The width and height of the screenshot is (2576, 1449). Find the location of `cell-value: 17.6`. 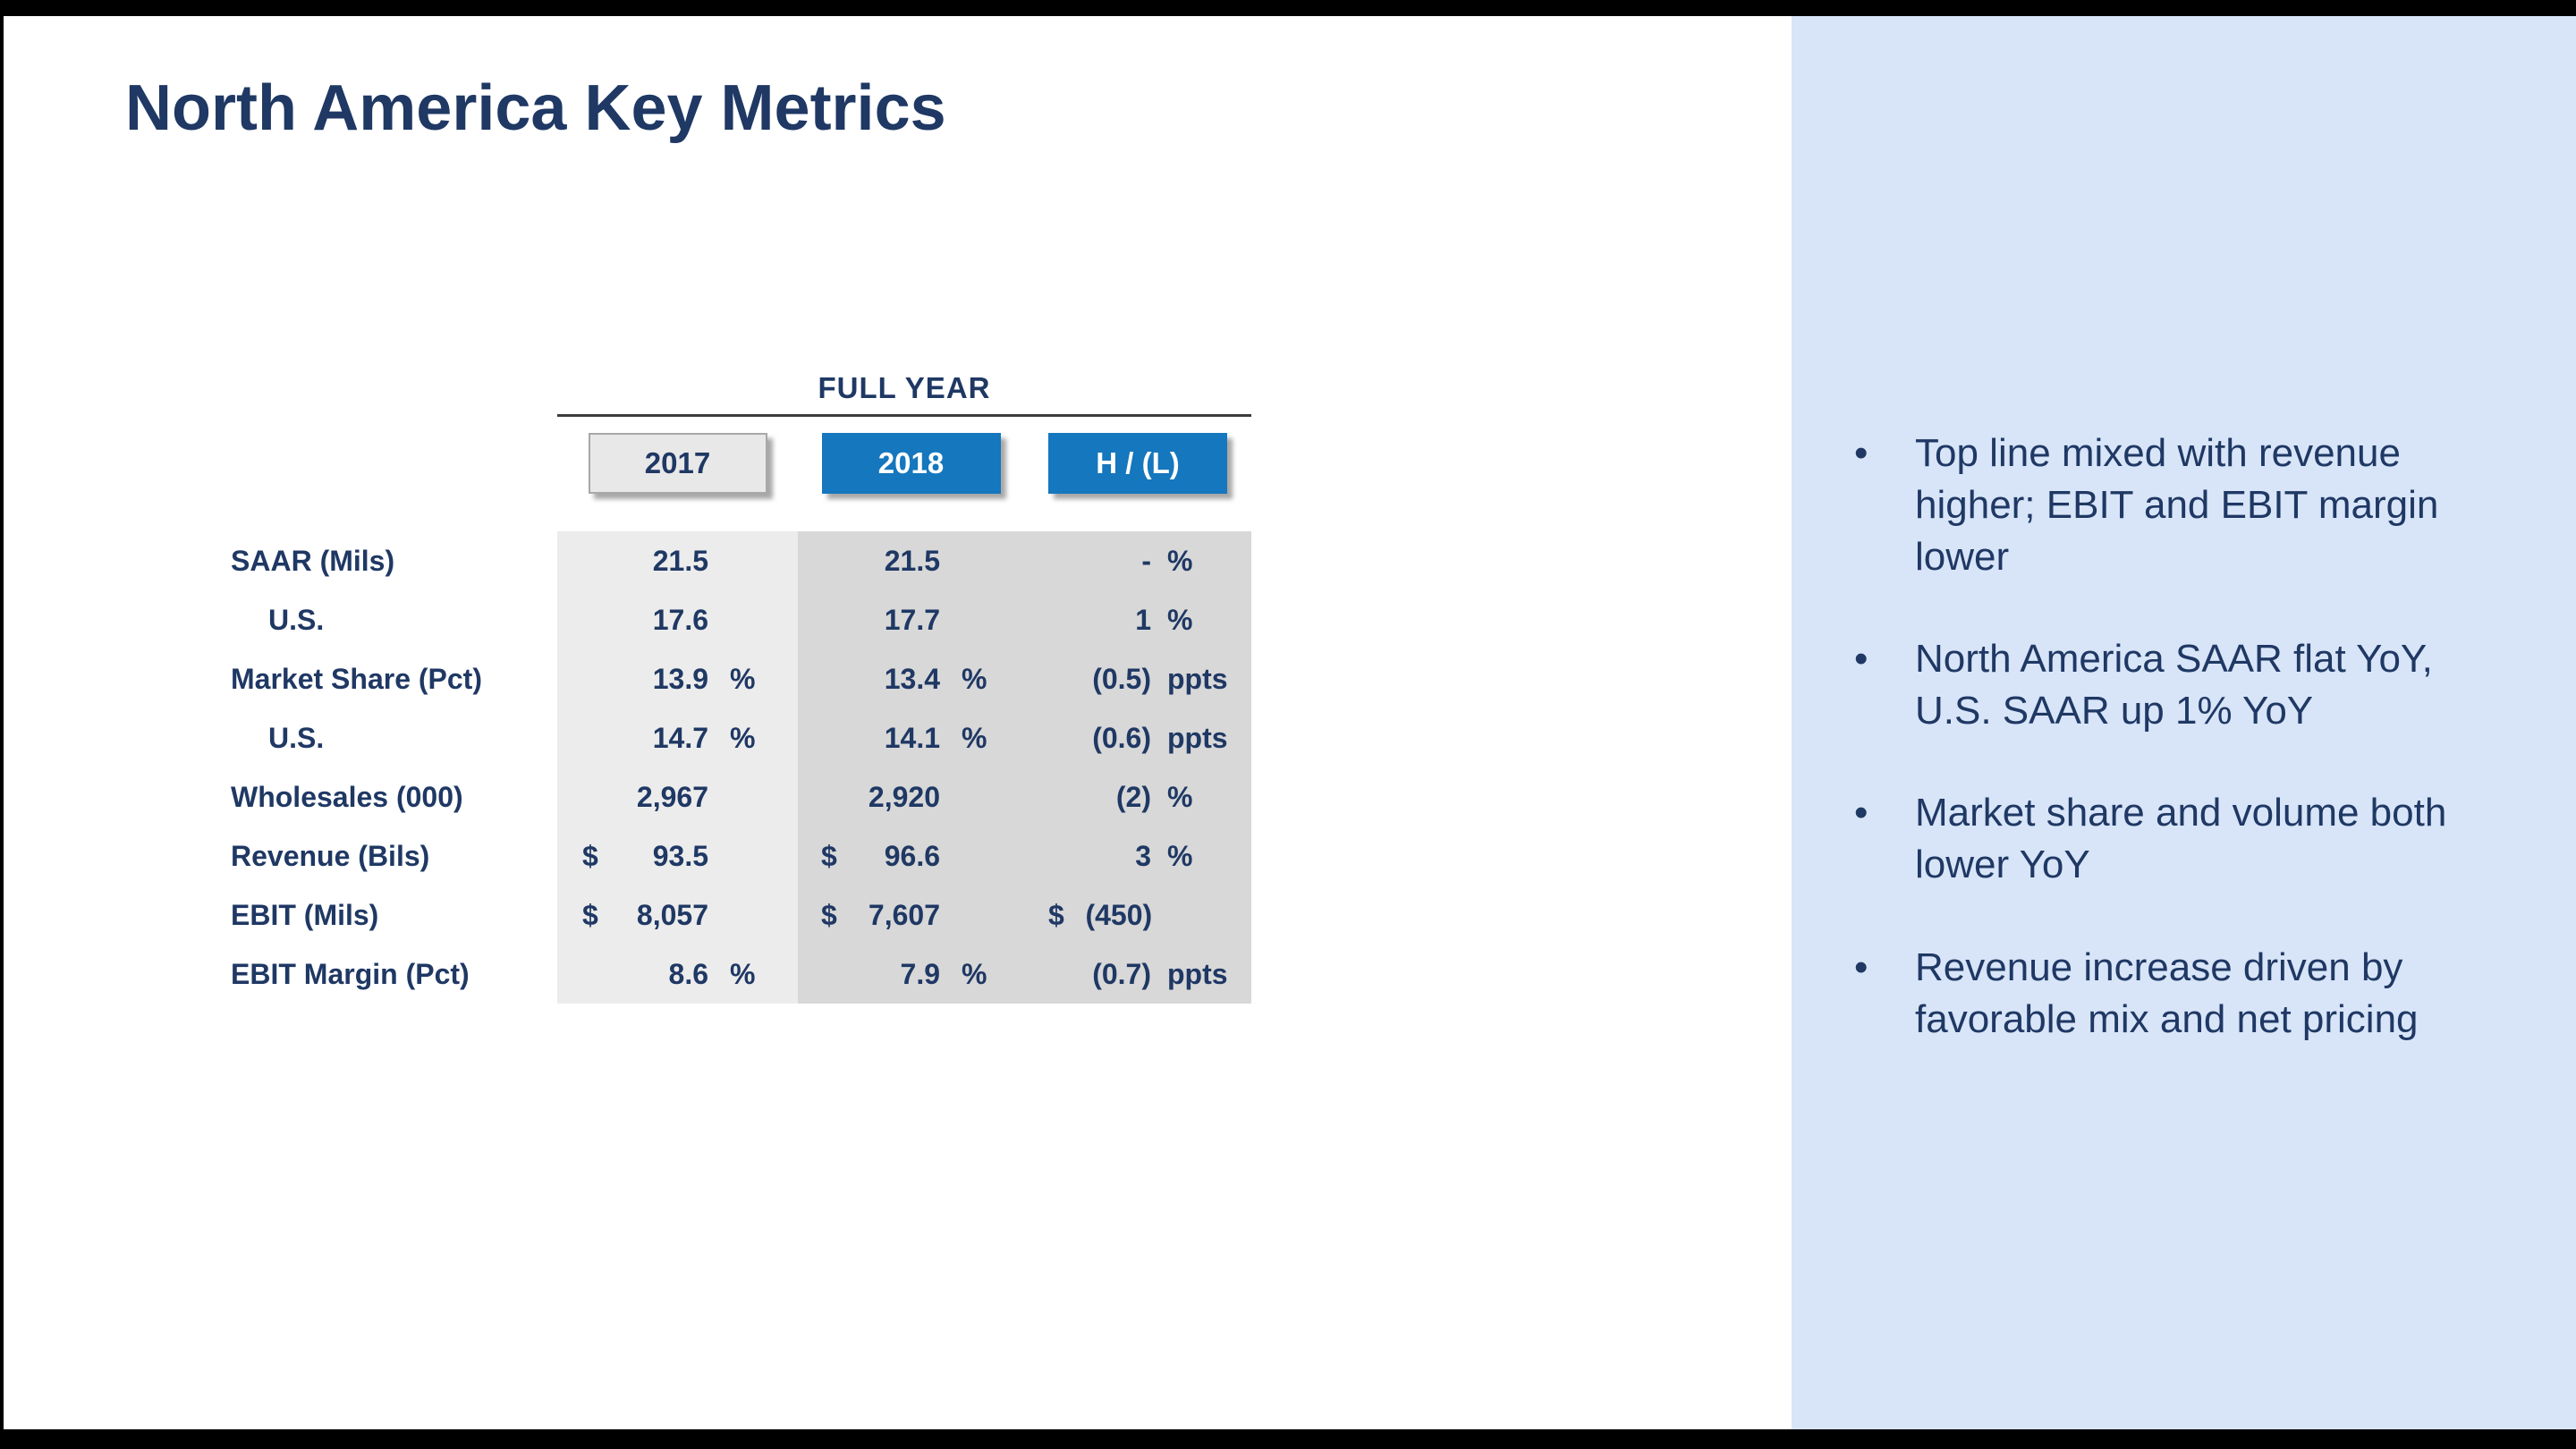

cell-value: 17.6 is located at coordinates (680, 619).